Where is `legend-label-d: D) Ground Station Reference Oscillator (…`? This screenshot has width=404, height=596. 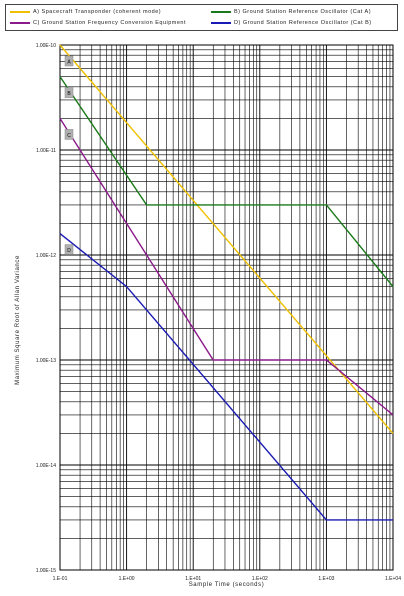 legend-label-d: D) Ground Station Reference Oscillator (… is located at coordinates (303, 23).